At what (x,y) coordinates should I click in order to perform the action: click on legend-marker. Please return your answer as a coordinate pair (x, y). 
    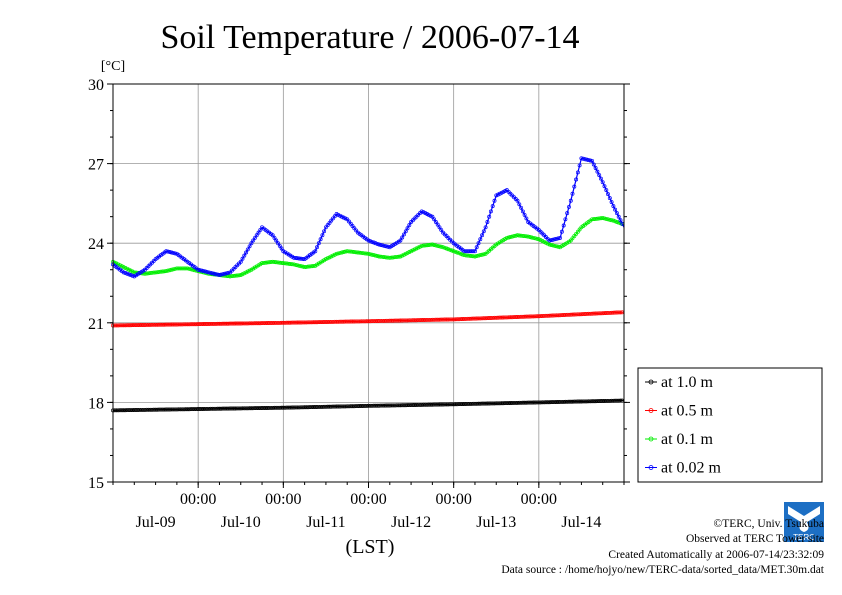
    Looking at the image, I should click on (651, 467).